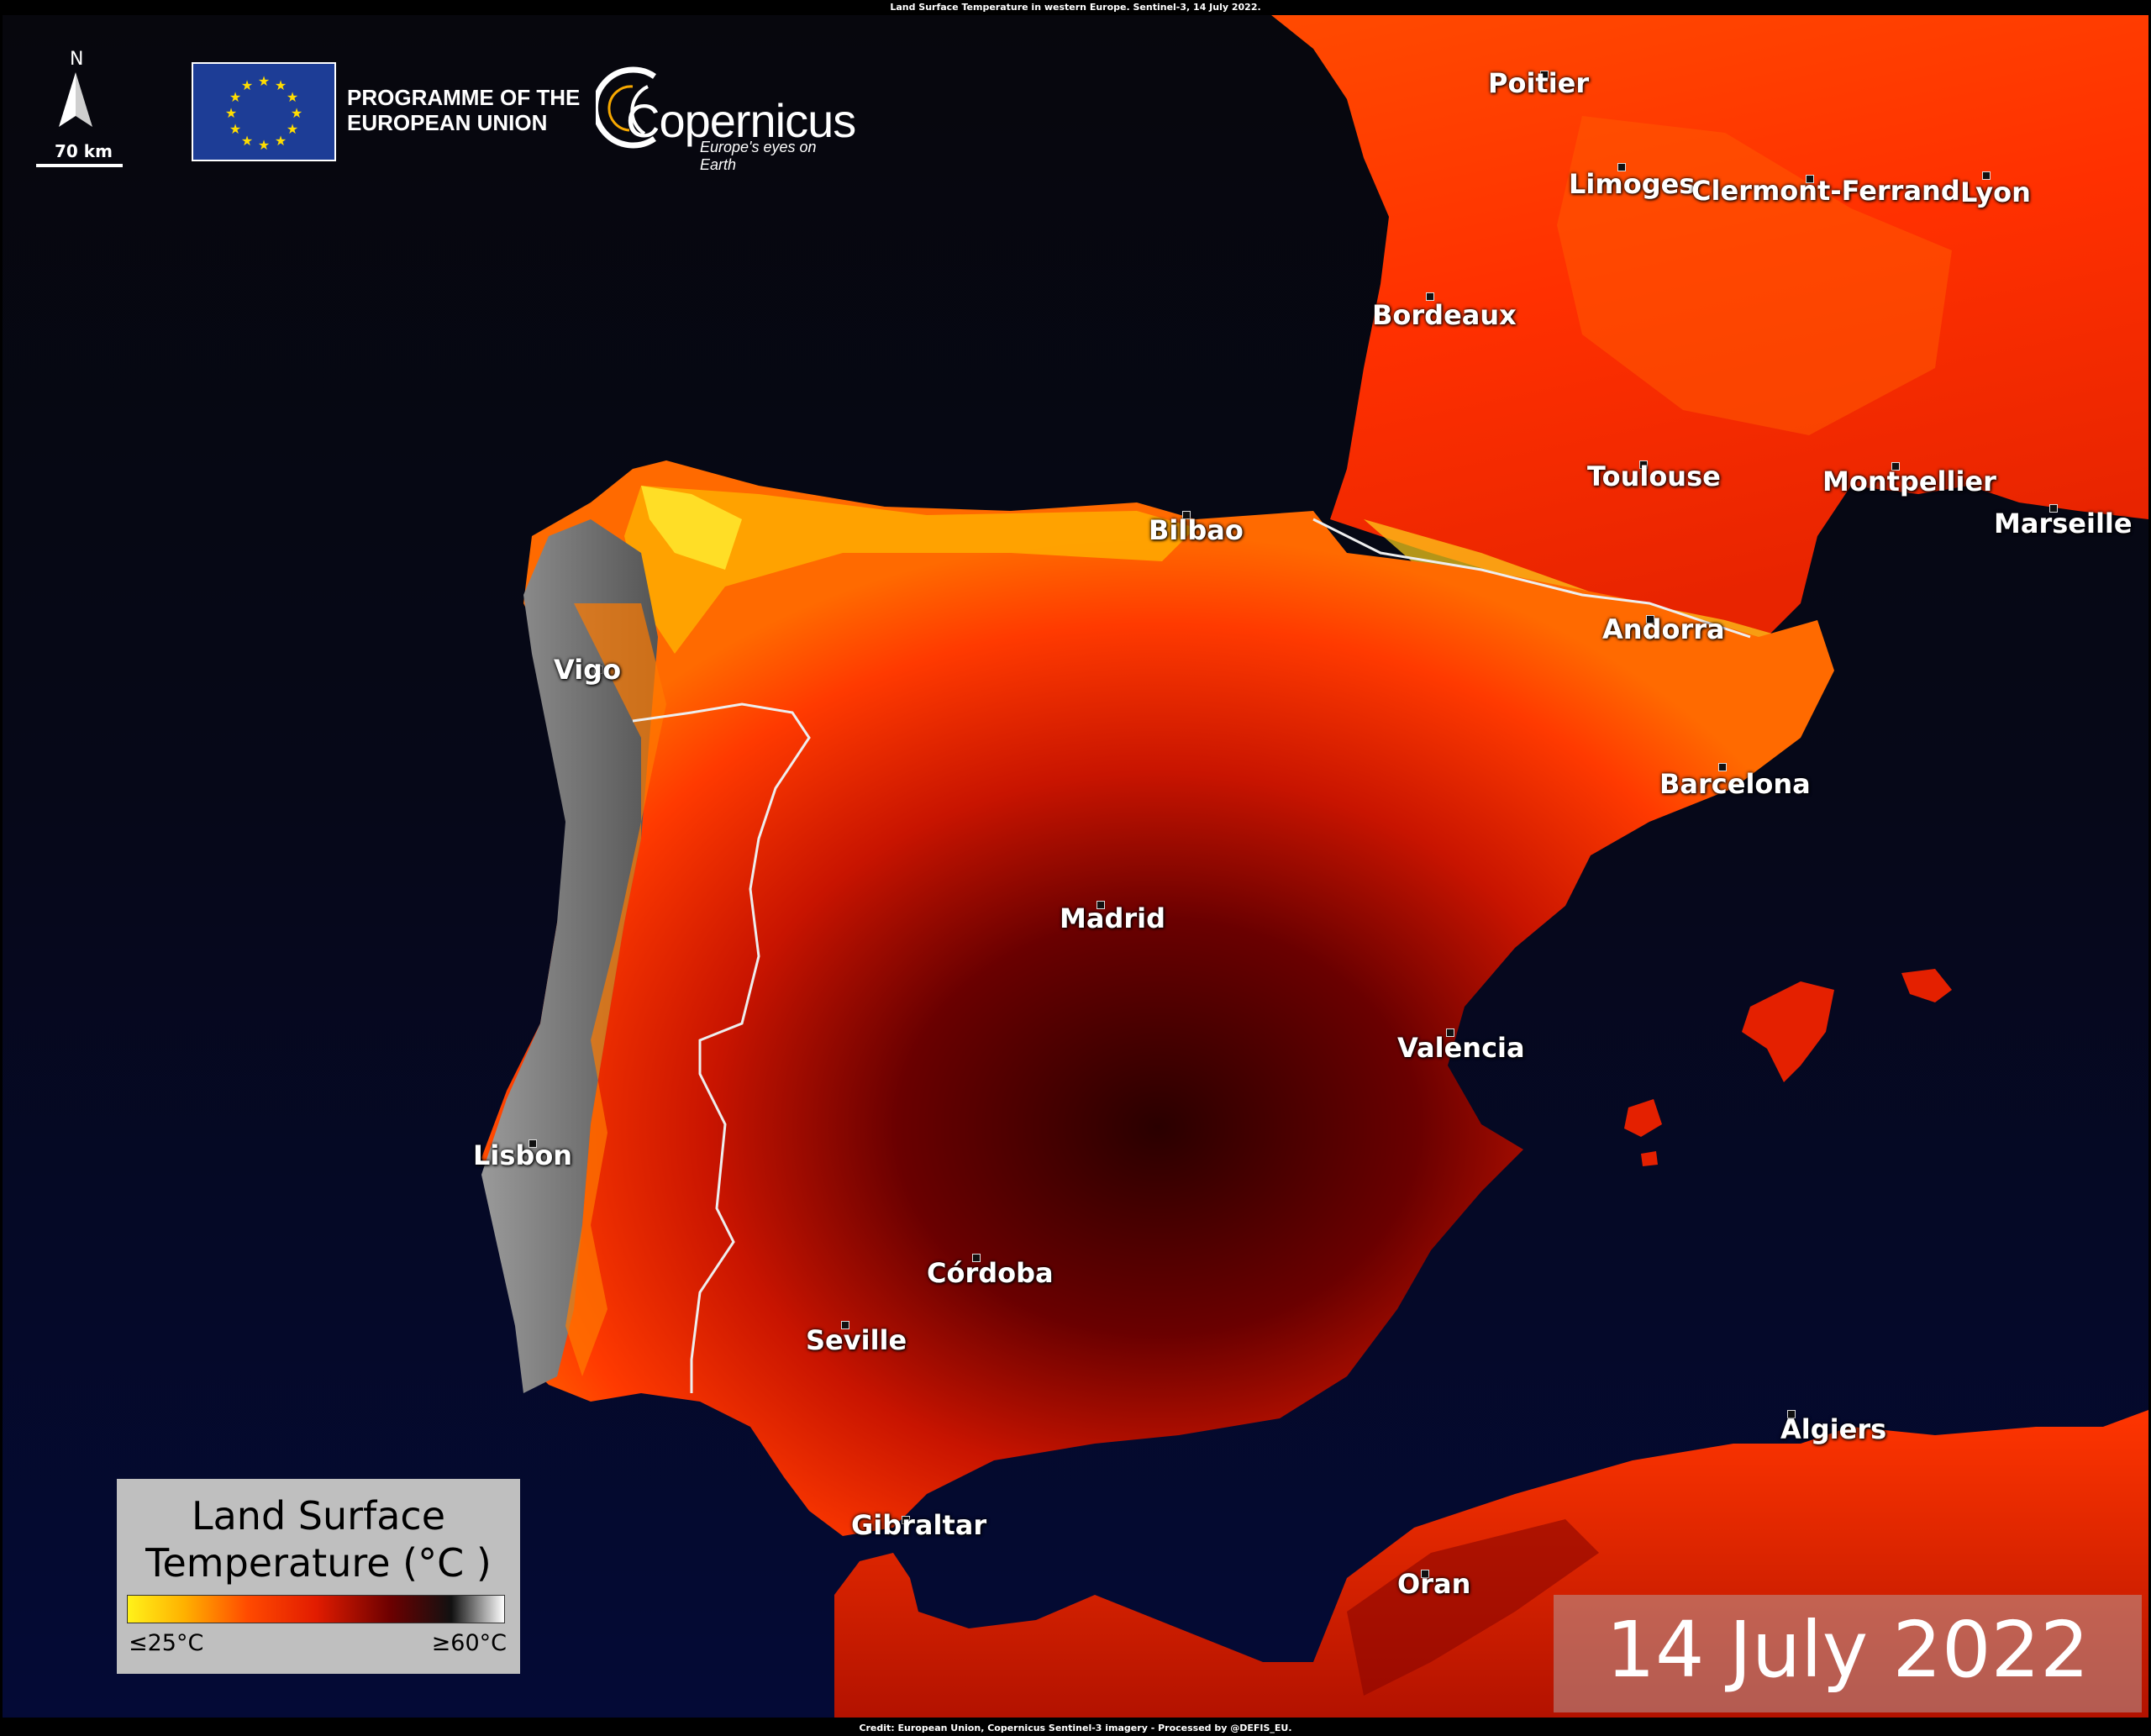 This screenshot has width=2151, height=1736. Describe the element at coordinates (264, 112) in the screenshot. I see `eu-flag-icon: ★ ★ ★ ★ ★ ★ ★ ★ ★ ★ ★ ★` at that location.